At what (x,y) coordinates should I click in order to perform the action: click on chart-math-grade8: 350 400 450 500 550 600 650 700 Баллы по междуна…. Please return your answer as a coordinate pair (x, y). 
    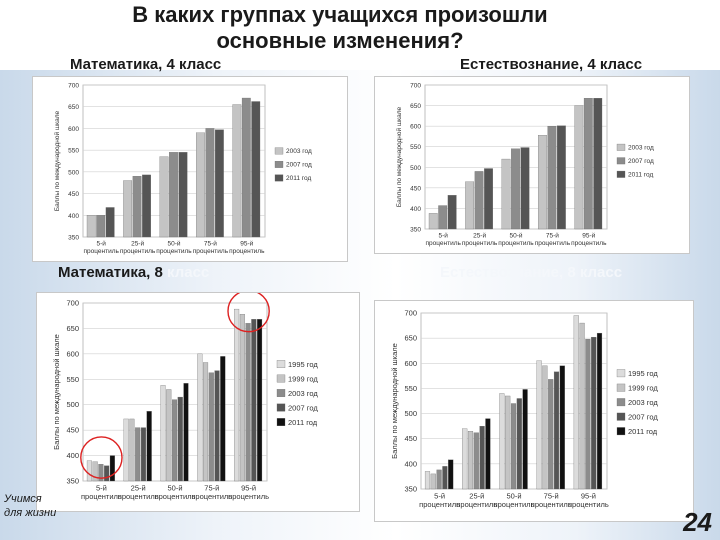
    Looking at the image, I should click on (185, 397).